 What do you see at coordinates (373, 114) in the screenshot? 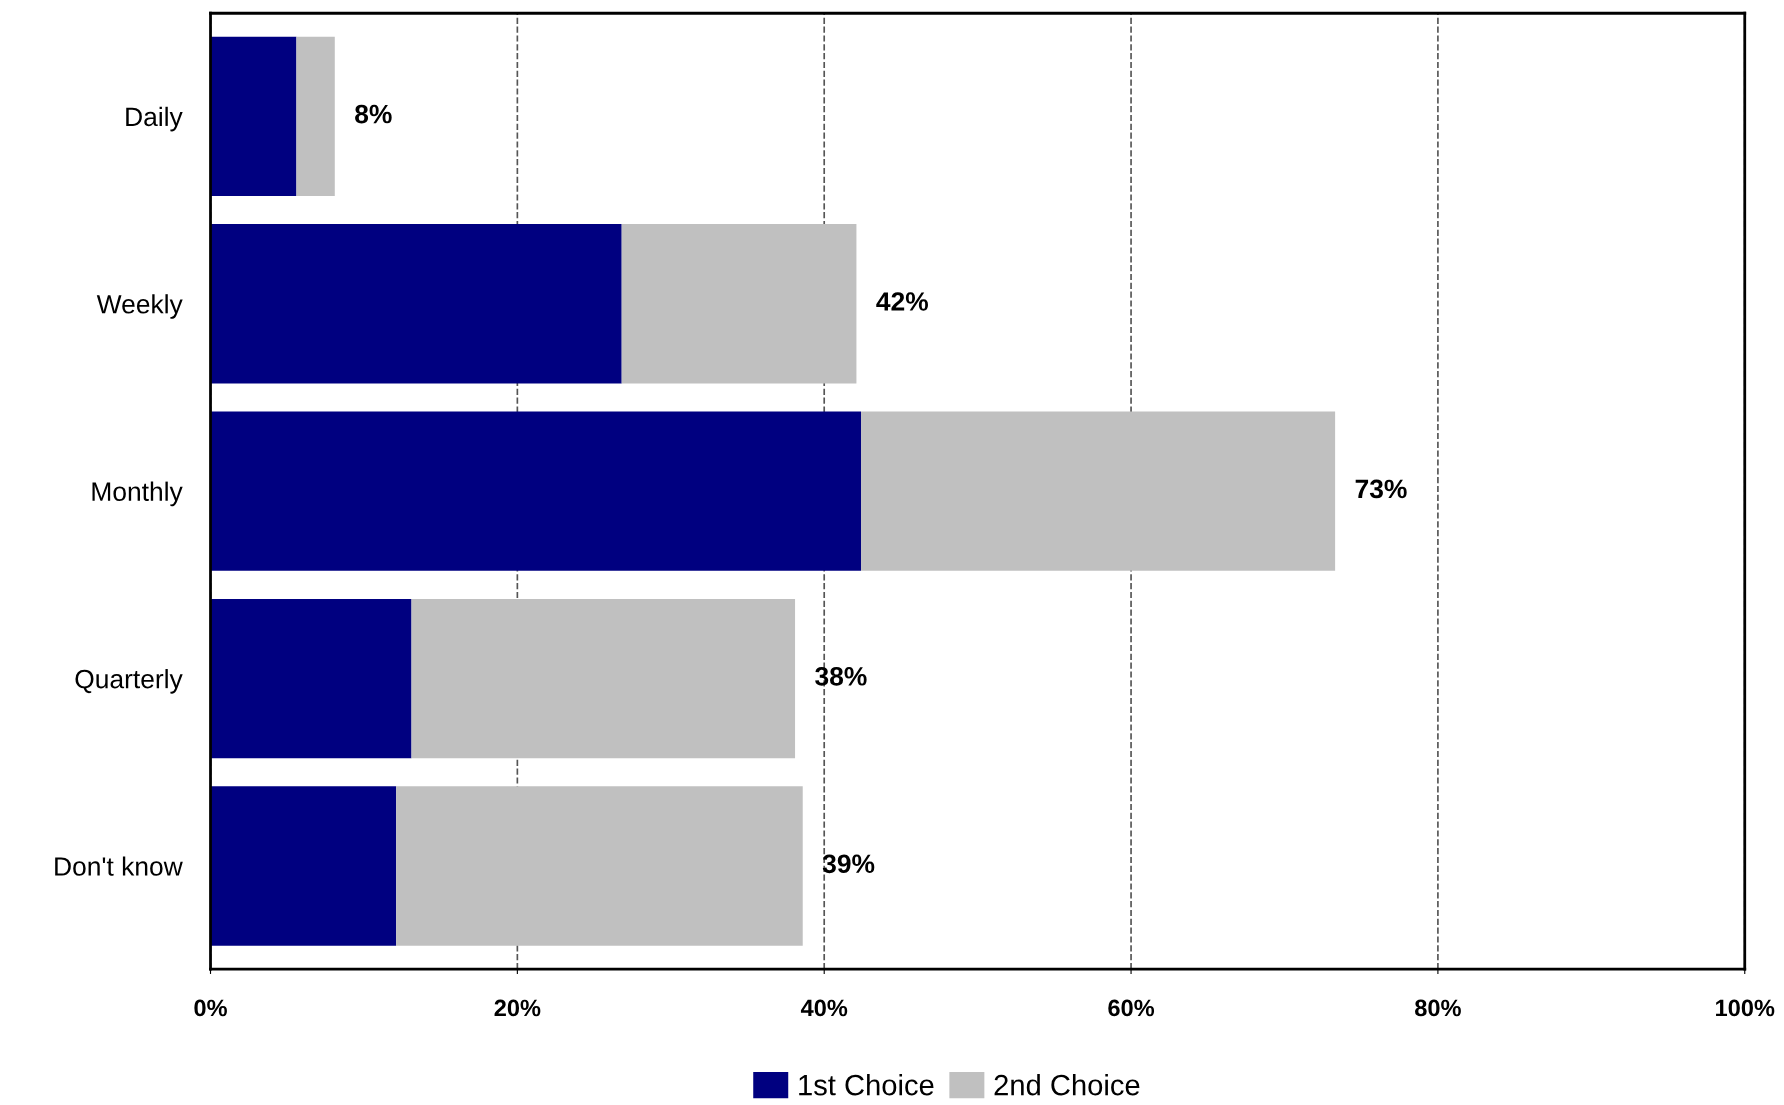
I see `total-label: 8%` at bounding box center [373, 114].